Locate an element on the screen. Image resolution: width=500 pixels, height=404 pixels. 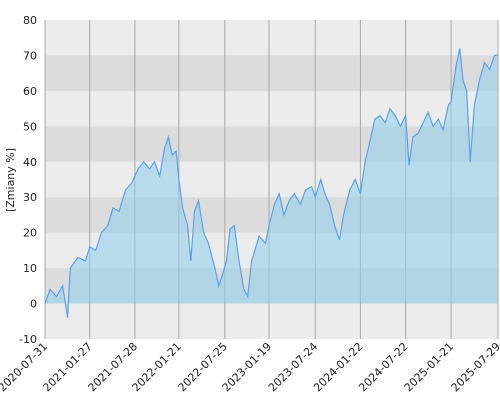
y-tick-label: 50 is located at coordinates (30, 126).